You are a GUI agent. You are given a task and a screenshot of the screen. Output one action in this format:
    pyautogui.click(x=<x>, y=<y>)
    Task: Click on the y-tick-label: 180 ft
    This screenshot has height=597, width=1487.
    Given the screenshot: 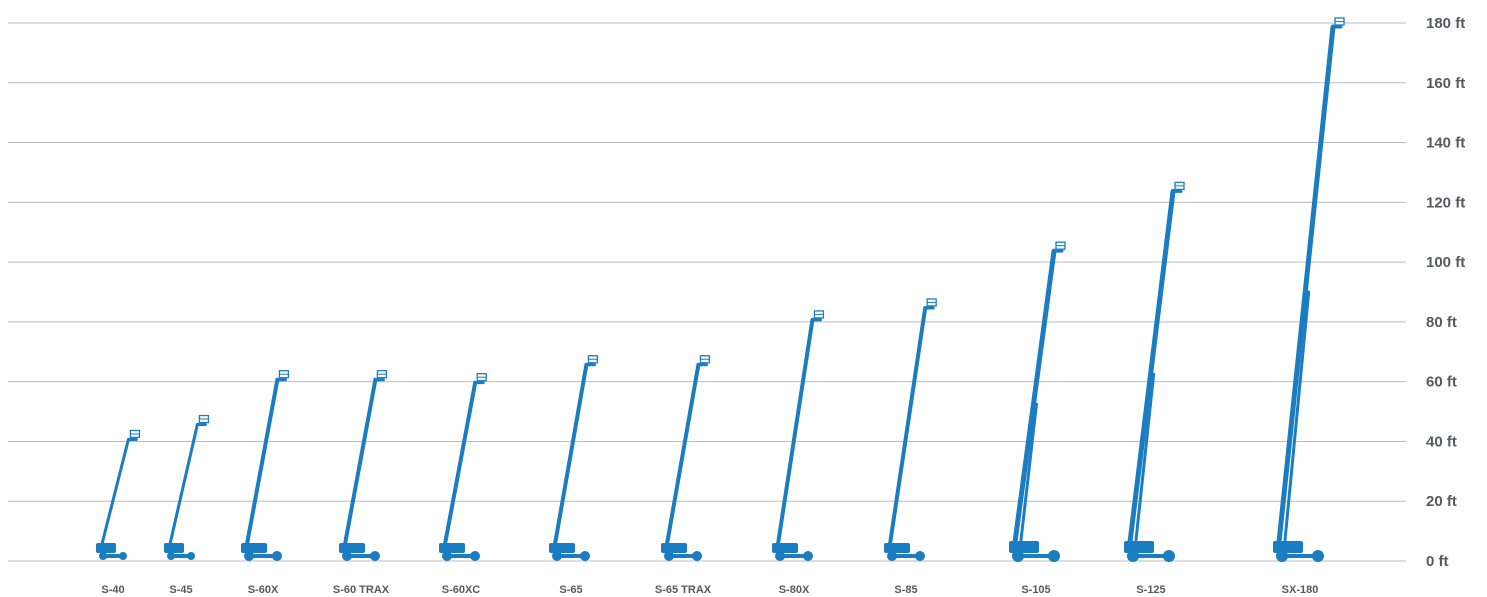 What is the action you would take?
    pyautogui.click(x=1445, y=23)
    